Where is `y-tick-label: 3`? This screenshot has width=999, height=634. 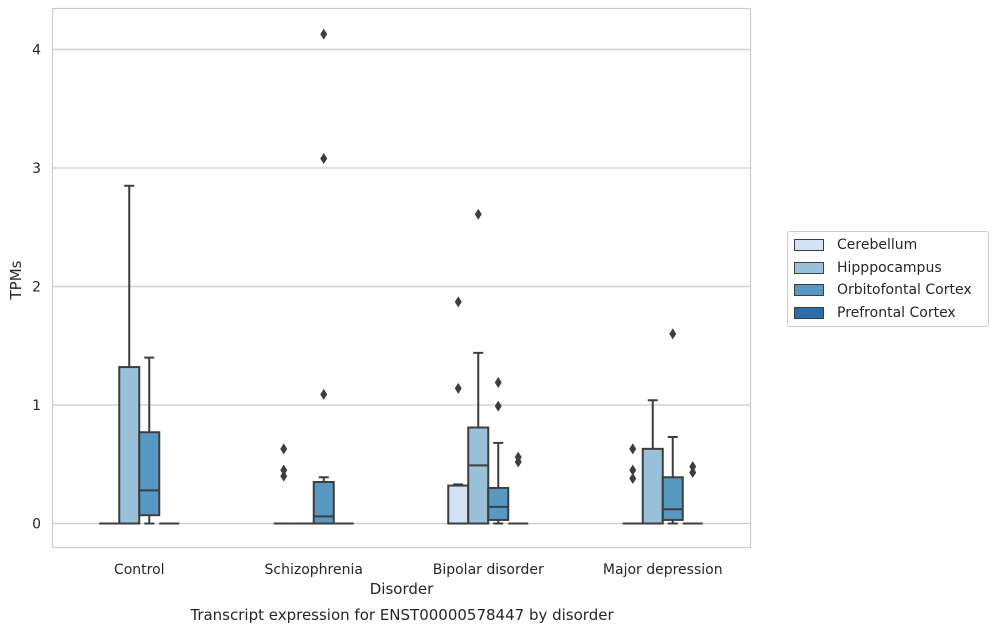
y-tick-label: 3 is located at coordinates (36, 169).